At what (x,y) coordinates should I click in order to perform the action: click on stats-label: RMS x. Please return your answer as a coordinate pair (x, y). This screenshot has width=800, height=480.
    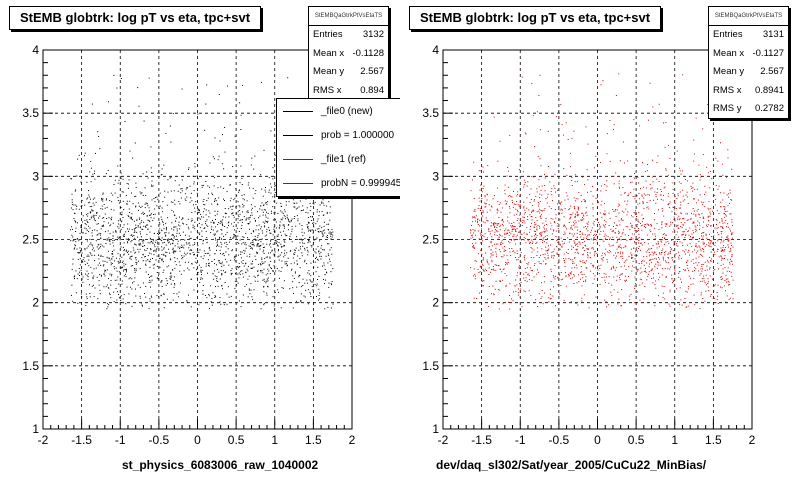
    Looking at the image, I should click on (727, 90).